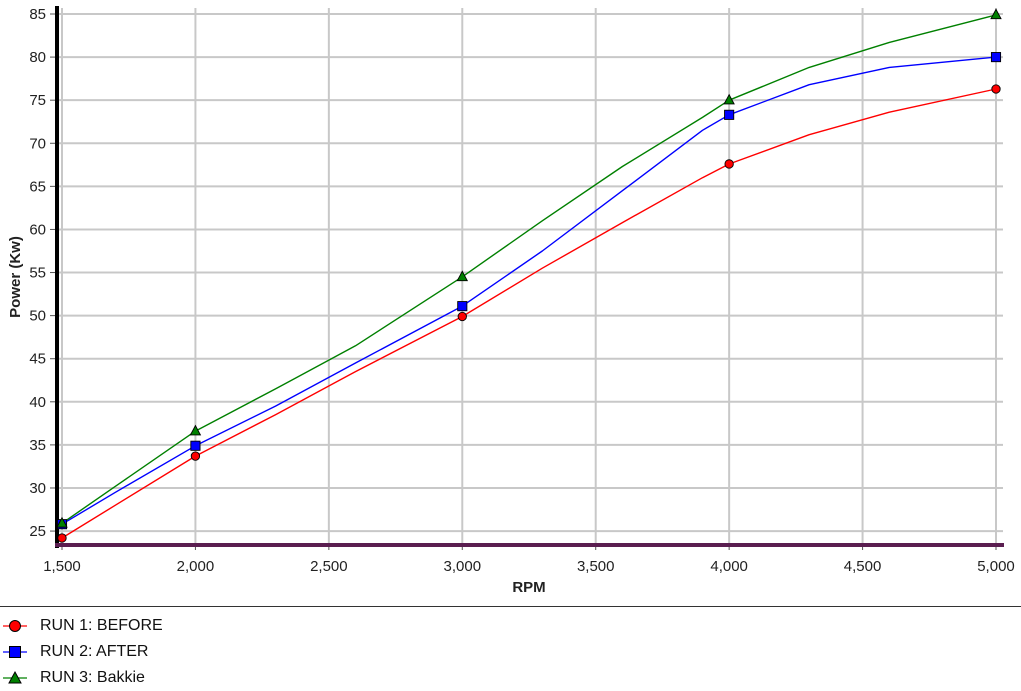 The image size is (1021, 691). I want to click on legend-item-run2: RUN 2: AFTER, so click(200, 652).